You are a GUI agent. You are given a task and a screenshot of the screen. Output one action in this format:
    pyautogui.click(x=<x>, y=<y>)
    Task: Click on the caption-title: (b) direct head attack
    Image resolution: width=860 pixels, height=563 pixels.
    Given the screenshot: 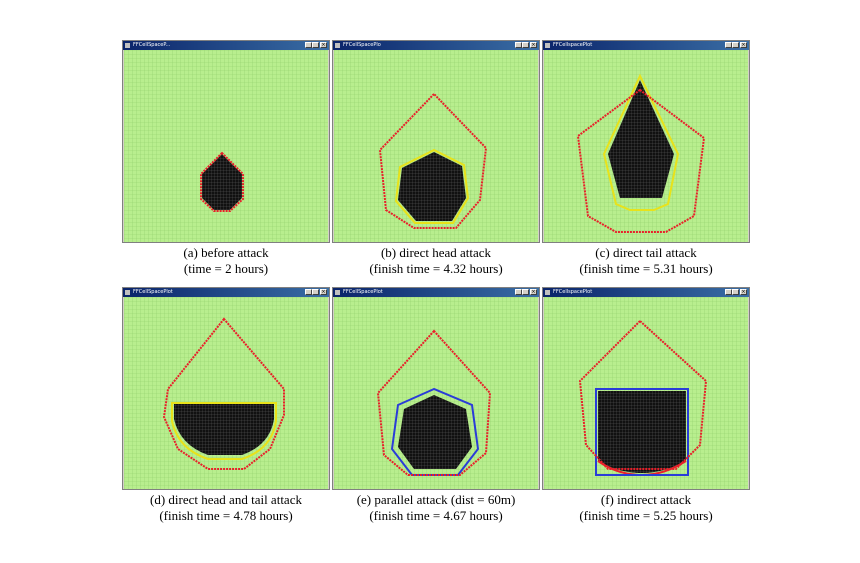 What is the action you would take?
    pyautogui.click(x=436, y=252)
    